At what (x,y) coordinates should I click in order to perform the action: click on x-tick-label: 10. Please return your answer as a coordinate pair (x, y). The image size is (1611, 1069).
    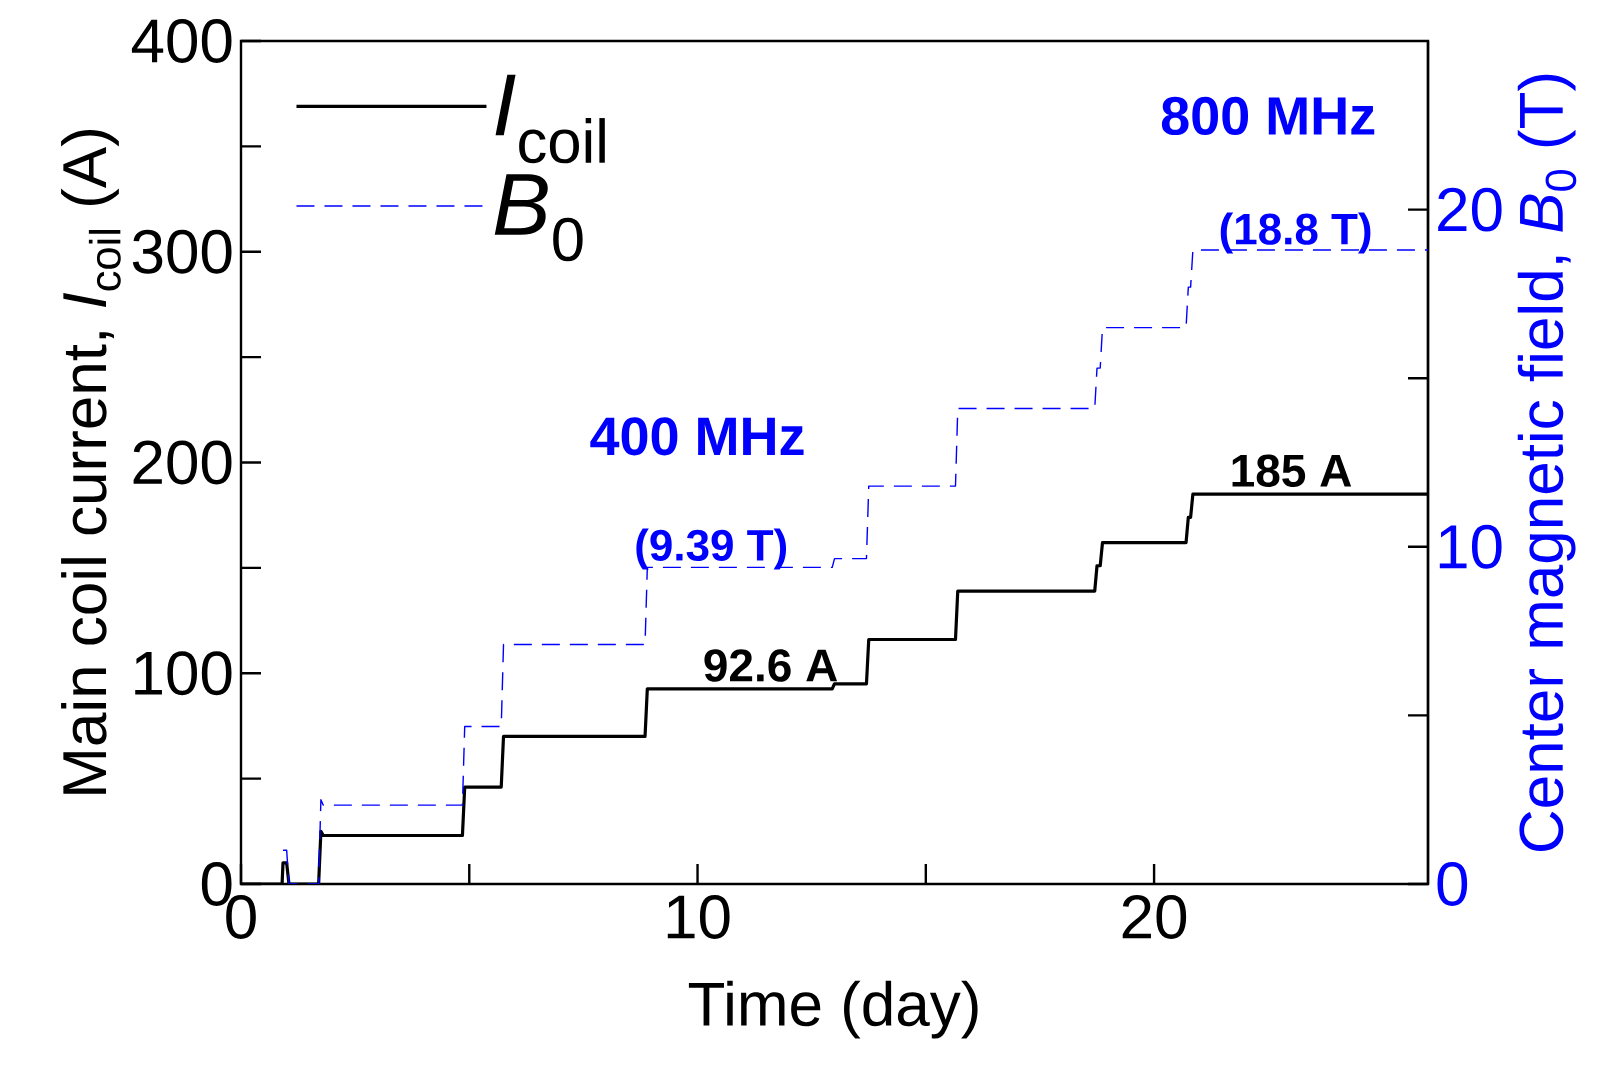
    Looking at the image, I should click on (698, 917).